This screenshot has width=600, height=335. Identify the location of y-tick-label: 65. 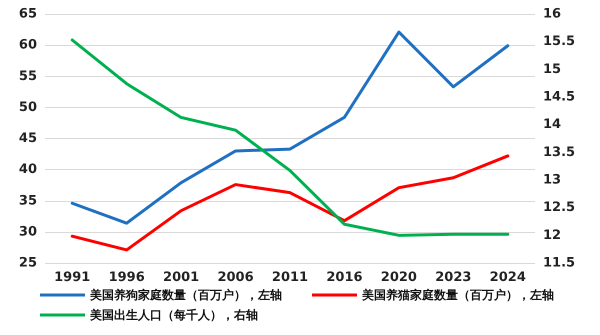
(27, 14).